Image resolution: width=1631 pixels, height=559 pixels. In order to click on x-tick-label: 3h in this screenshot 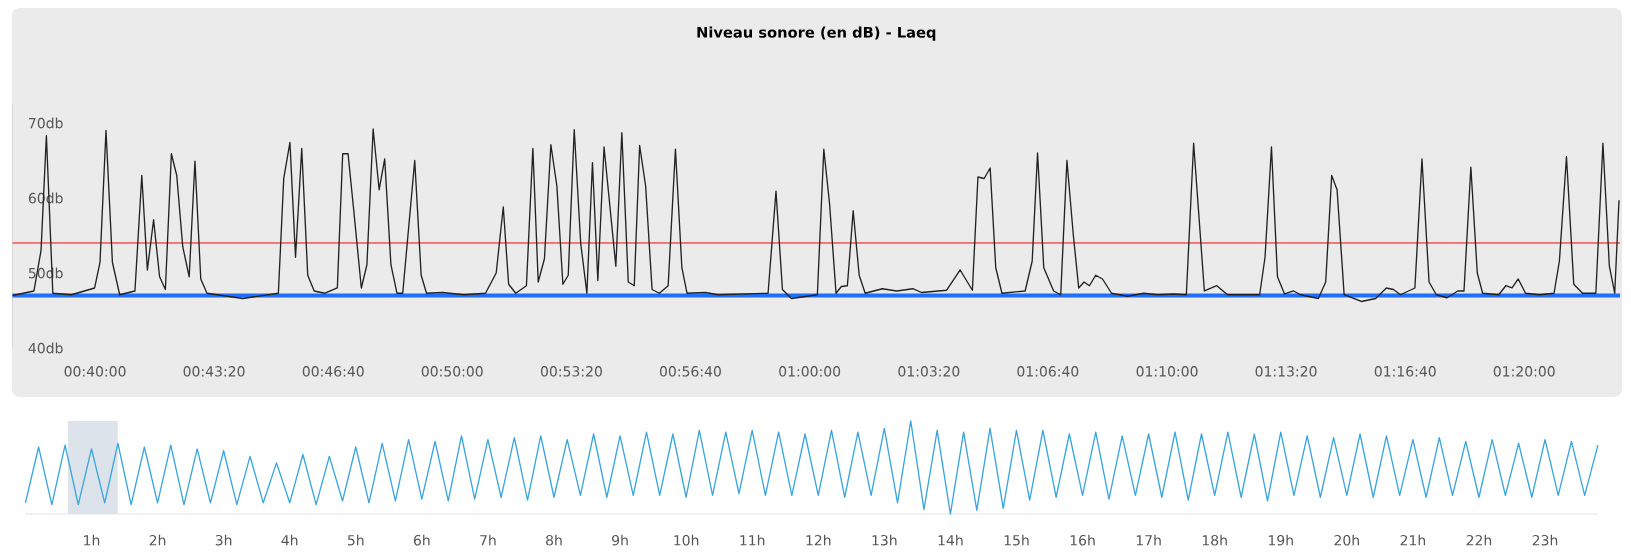, I will do `click(223, 540)`.